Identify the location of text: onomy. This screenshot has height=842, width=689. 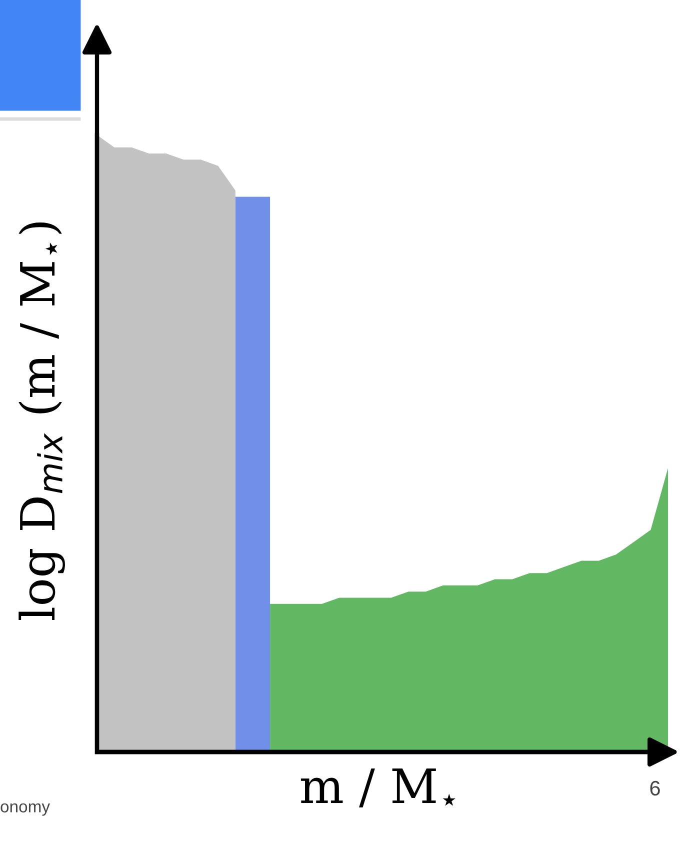
(25, 809).